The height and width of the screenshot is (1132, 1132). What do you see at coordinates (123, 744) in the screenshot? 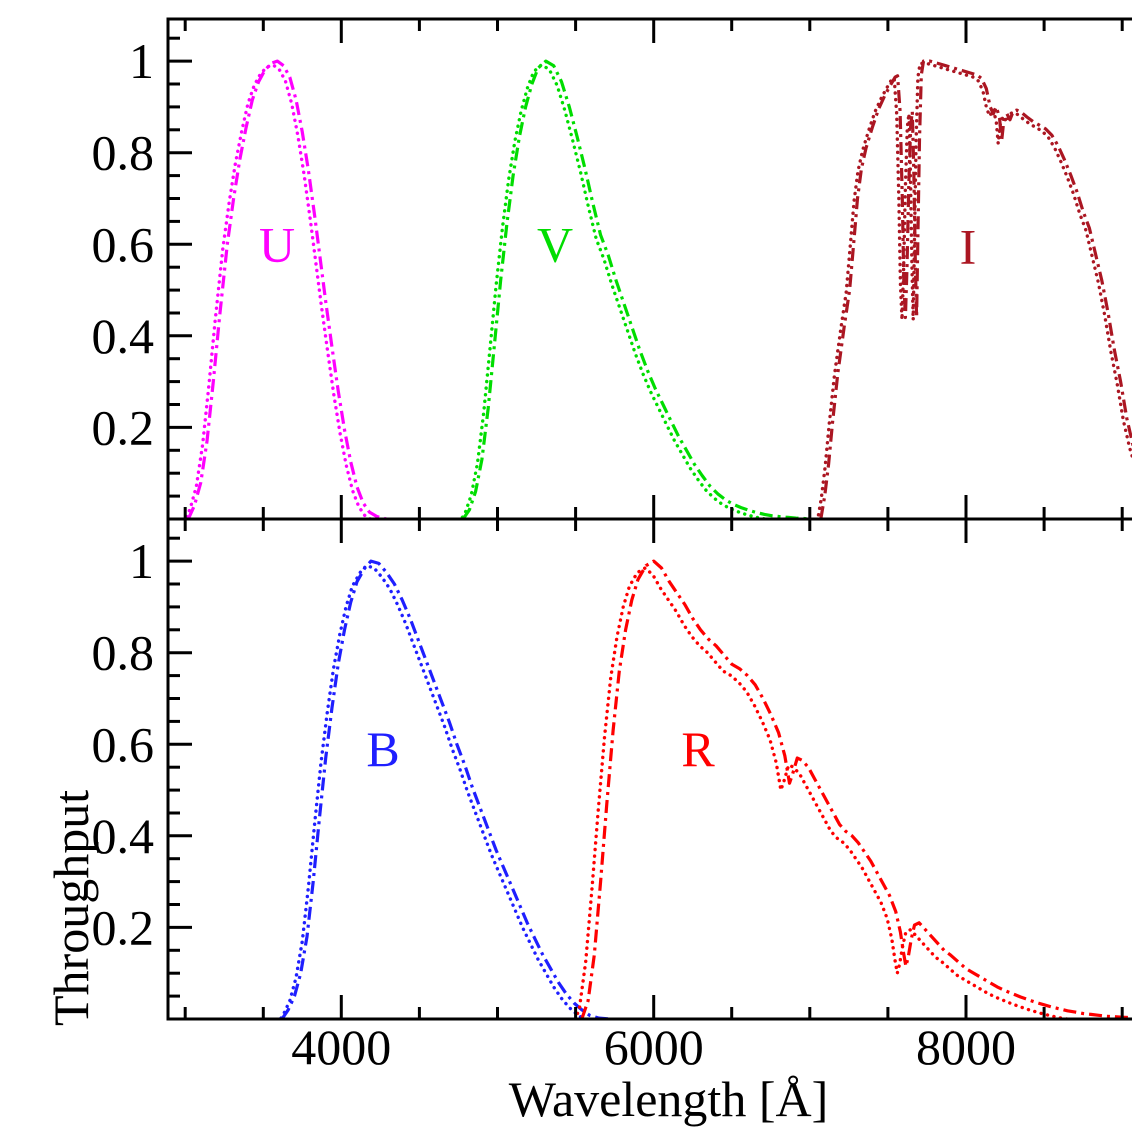
I see `y-tick-label-bottom-0.6: 0.6` at bounding box center [123, 744].